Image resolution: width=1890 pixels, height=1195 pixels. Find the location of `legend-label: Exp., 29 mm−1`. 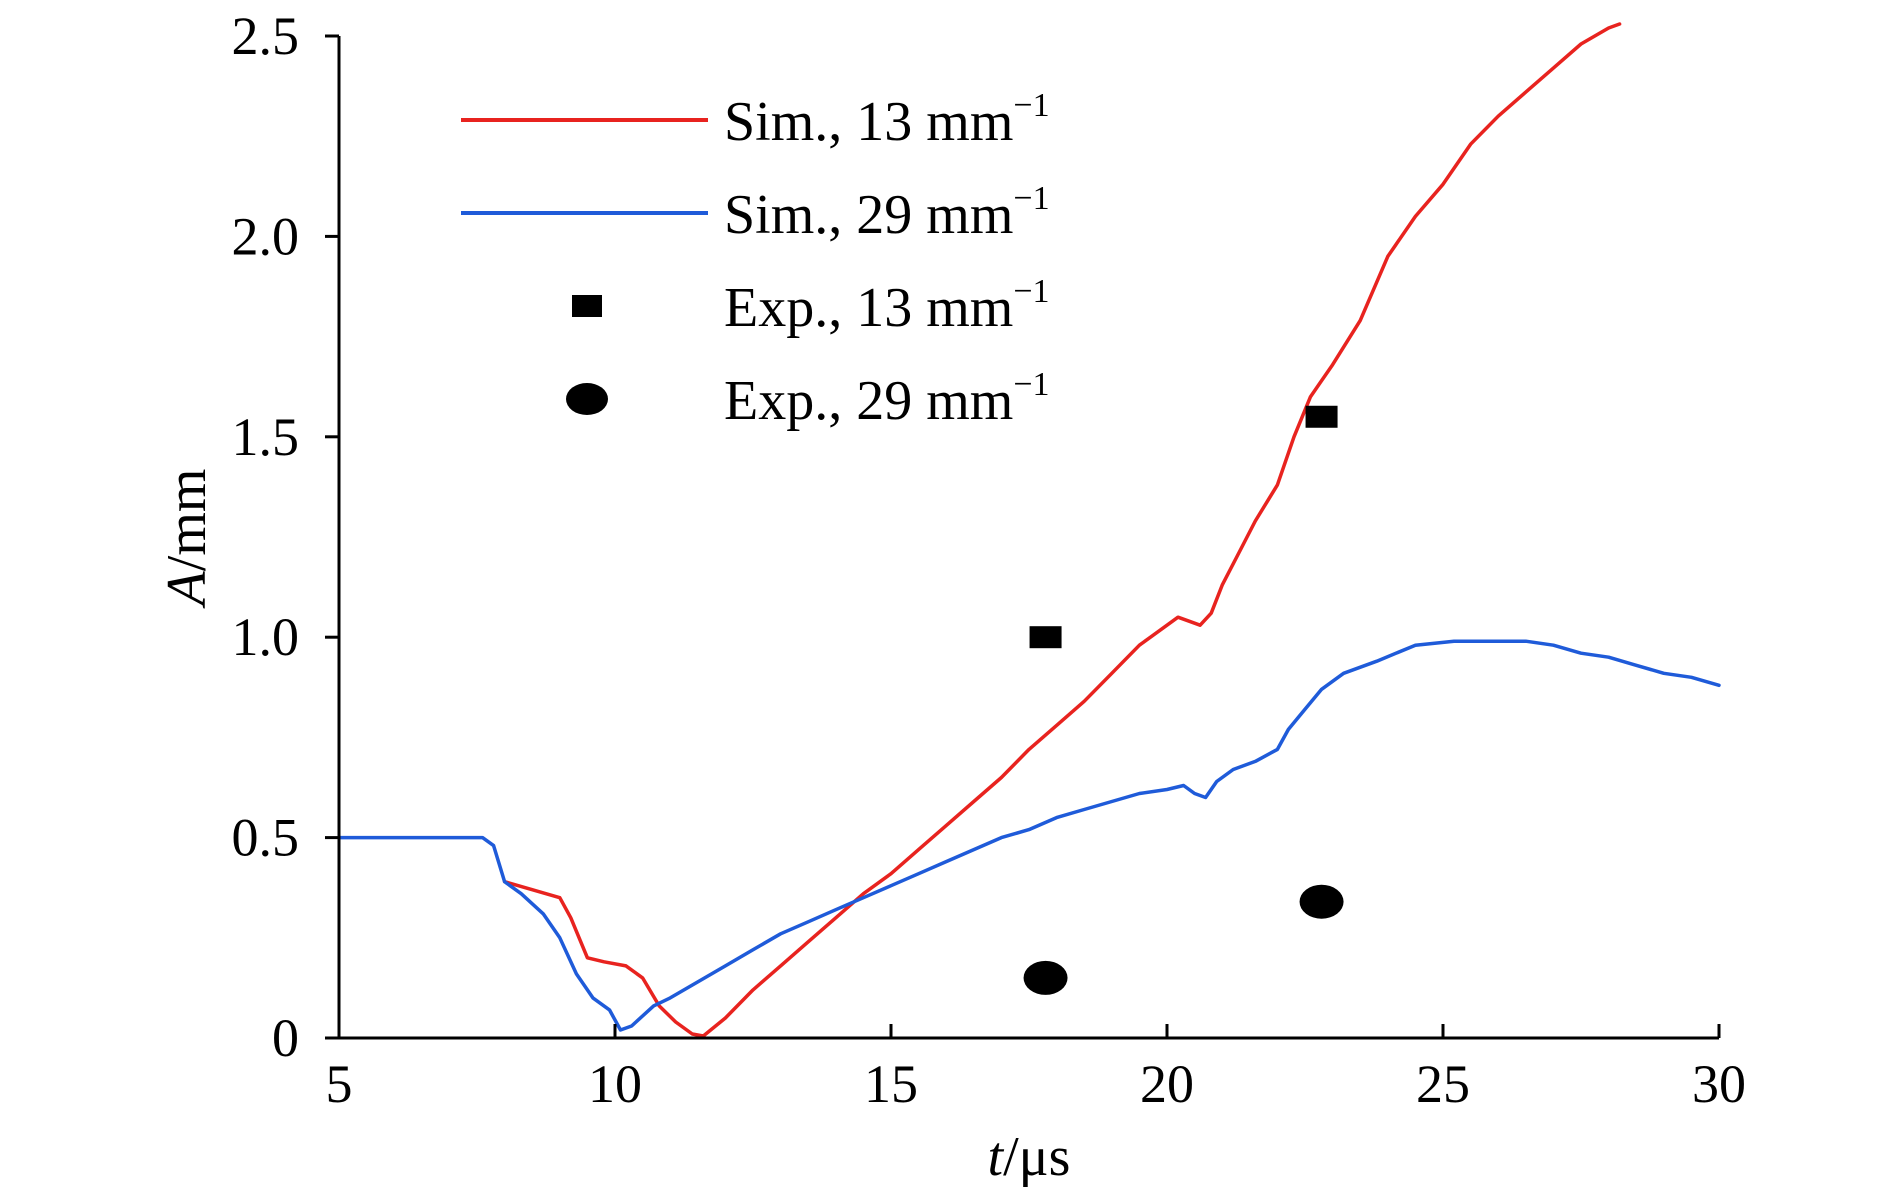

legend-label: Exp., 29 mm−1 is located at coordinates (887, 399).